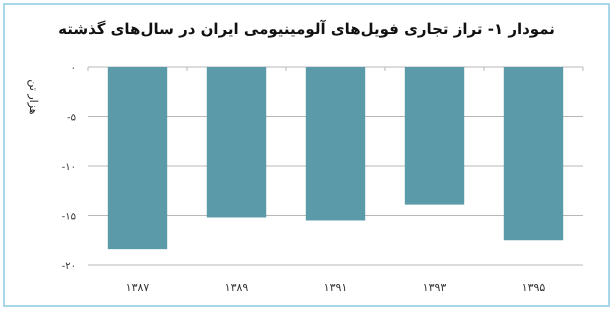  Describe the element at coordinates (73, 68) in the screenshot. I see `y-tick-label: ۰` at that location.